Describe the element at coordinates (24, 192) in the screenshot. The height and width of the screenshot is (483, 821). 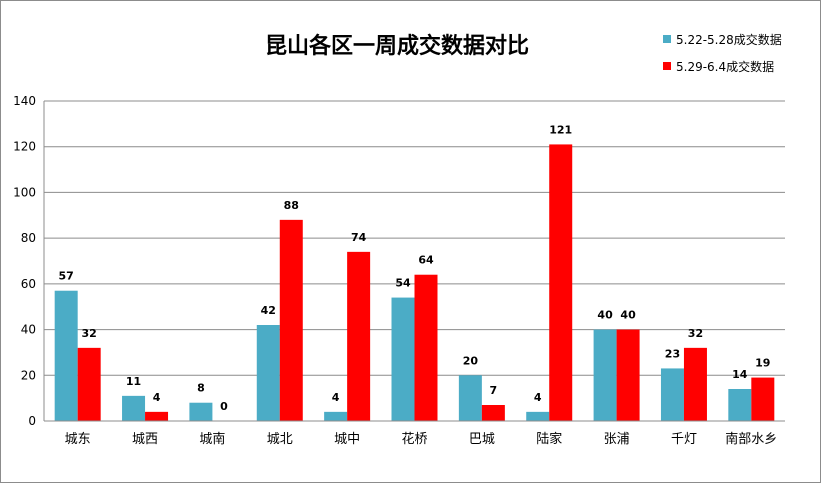
I see `y-tick-label: 100` at that location.